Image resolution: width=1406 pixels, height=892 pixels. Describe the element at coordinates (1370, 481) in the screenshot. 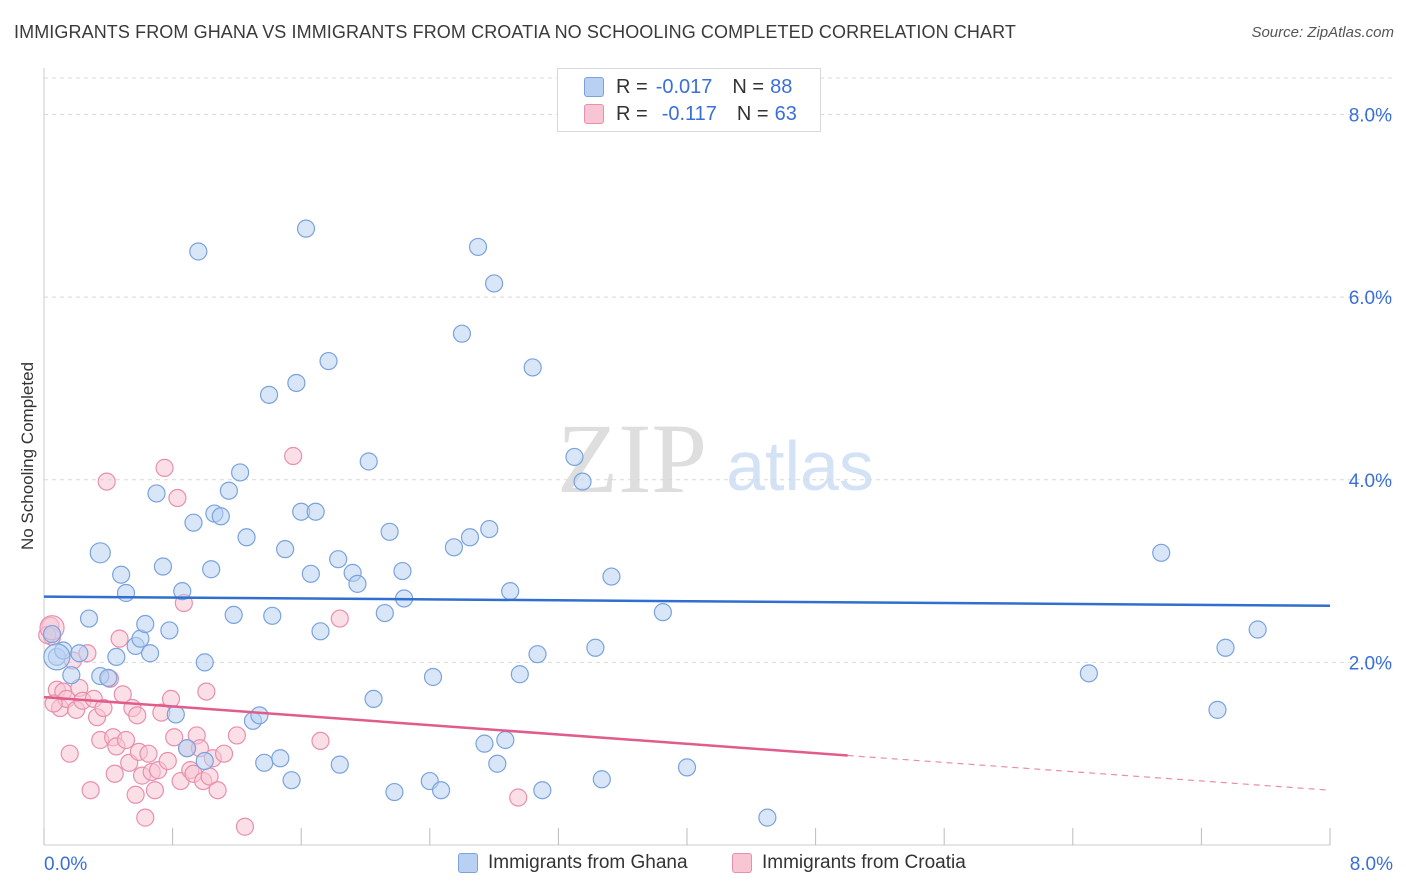

I see `y-tick-label: 4.0%` at that location.